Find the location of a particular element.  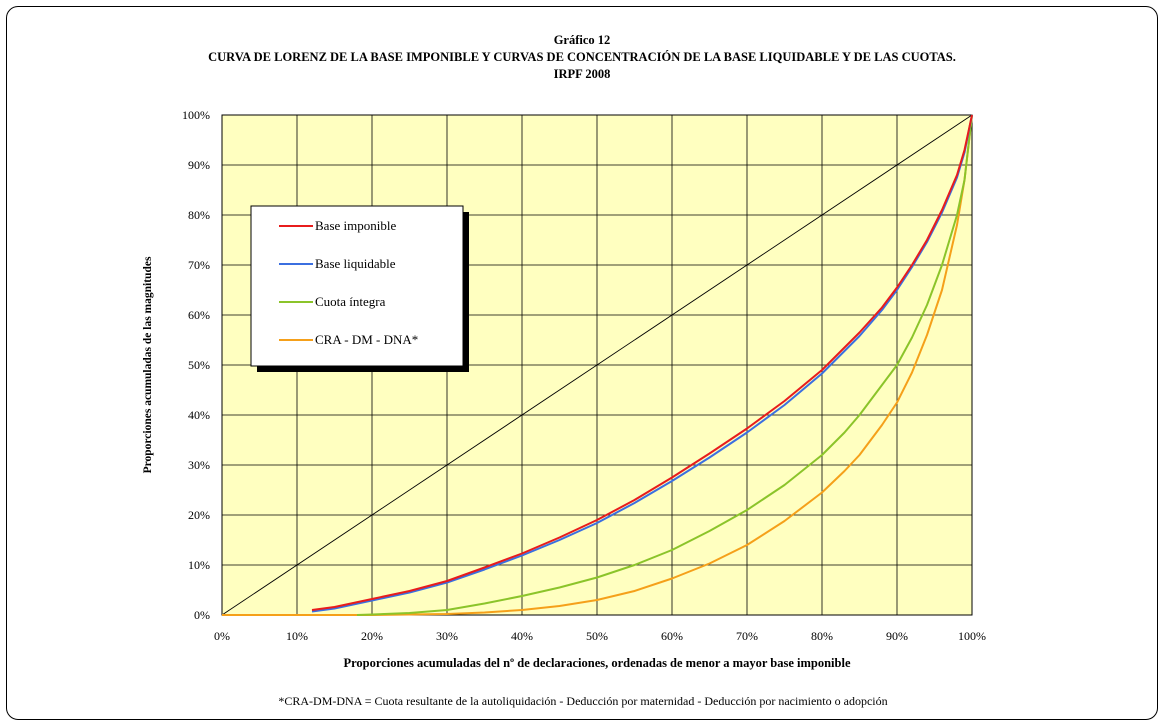

x-tick-label: 90% is located at coordinates (897, 636).